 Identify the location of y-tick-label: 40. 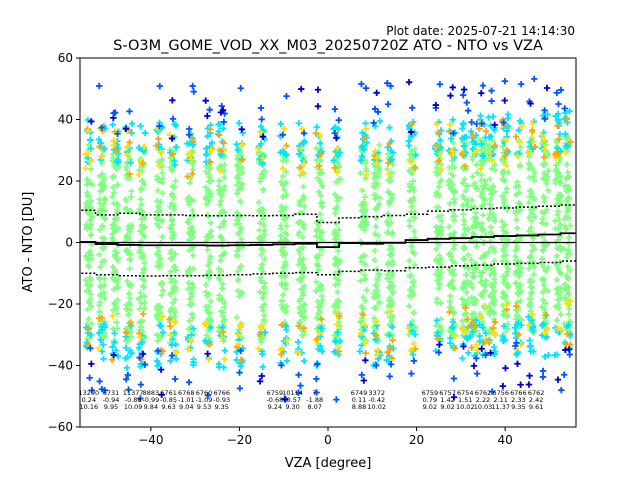
(65, 120).